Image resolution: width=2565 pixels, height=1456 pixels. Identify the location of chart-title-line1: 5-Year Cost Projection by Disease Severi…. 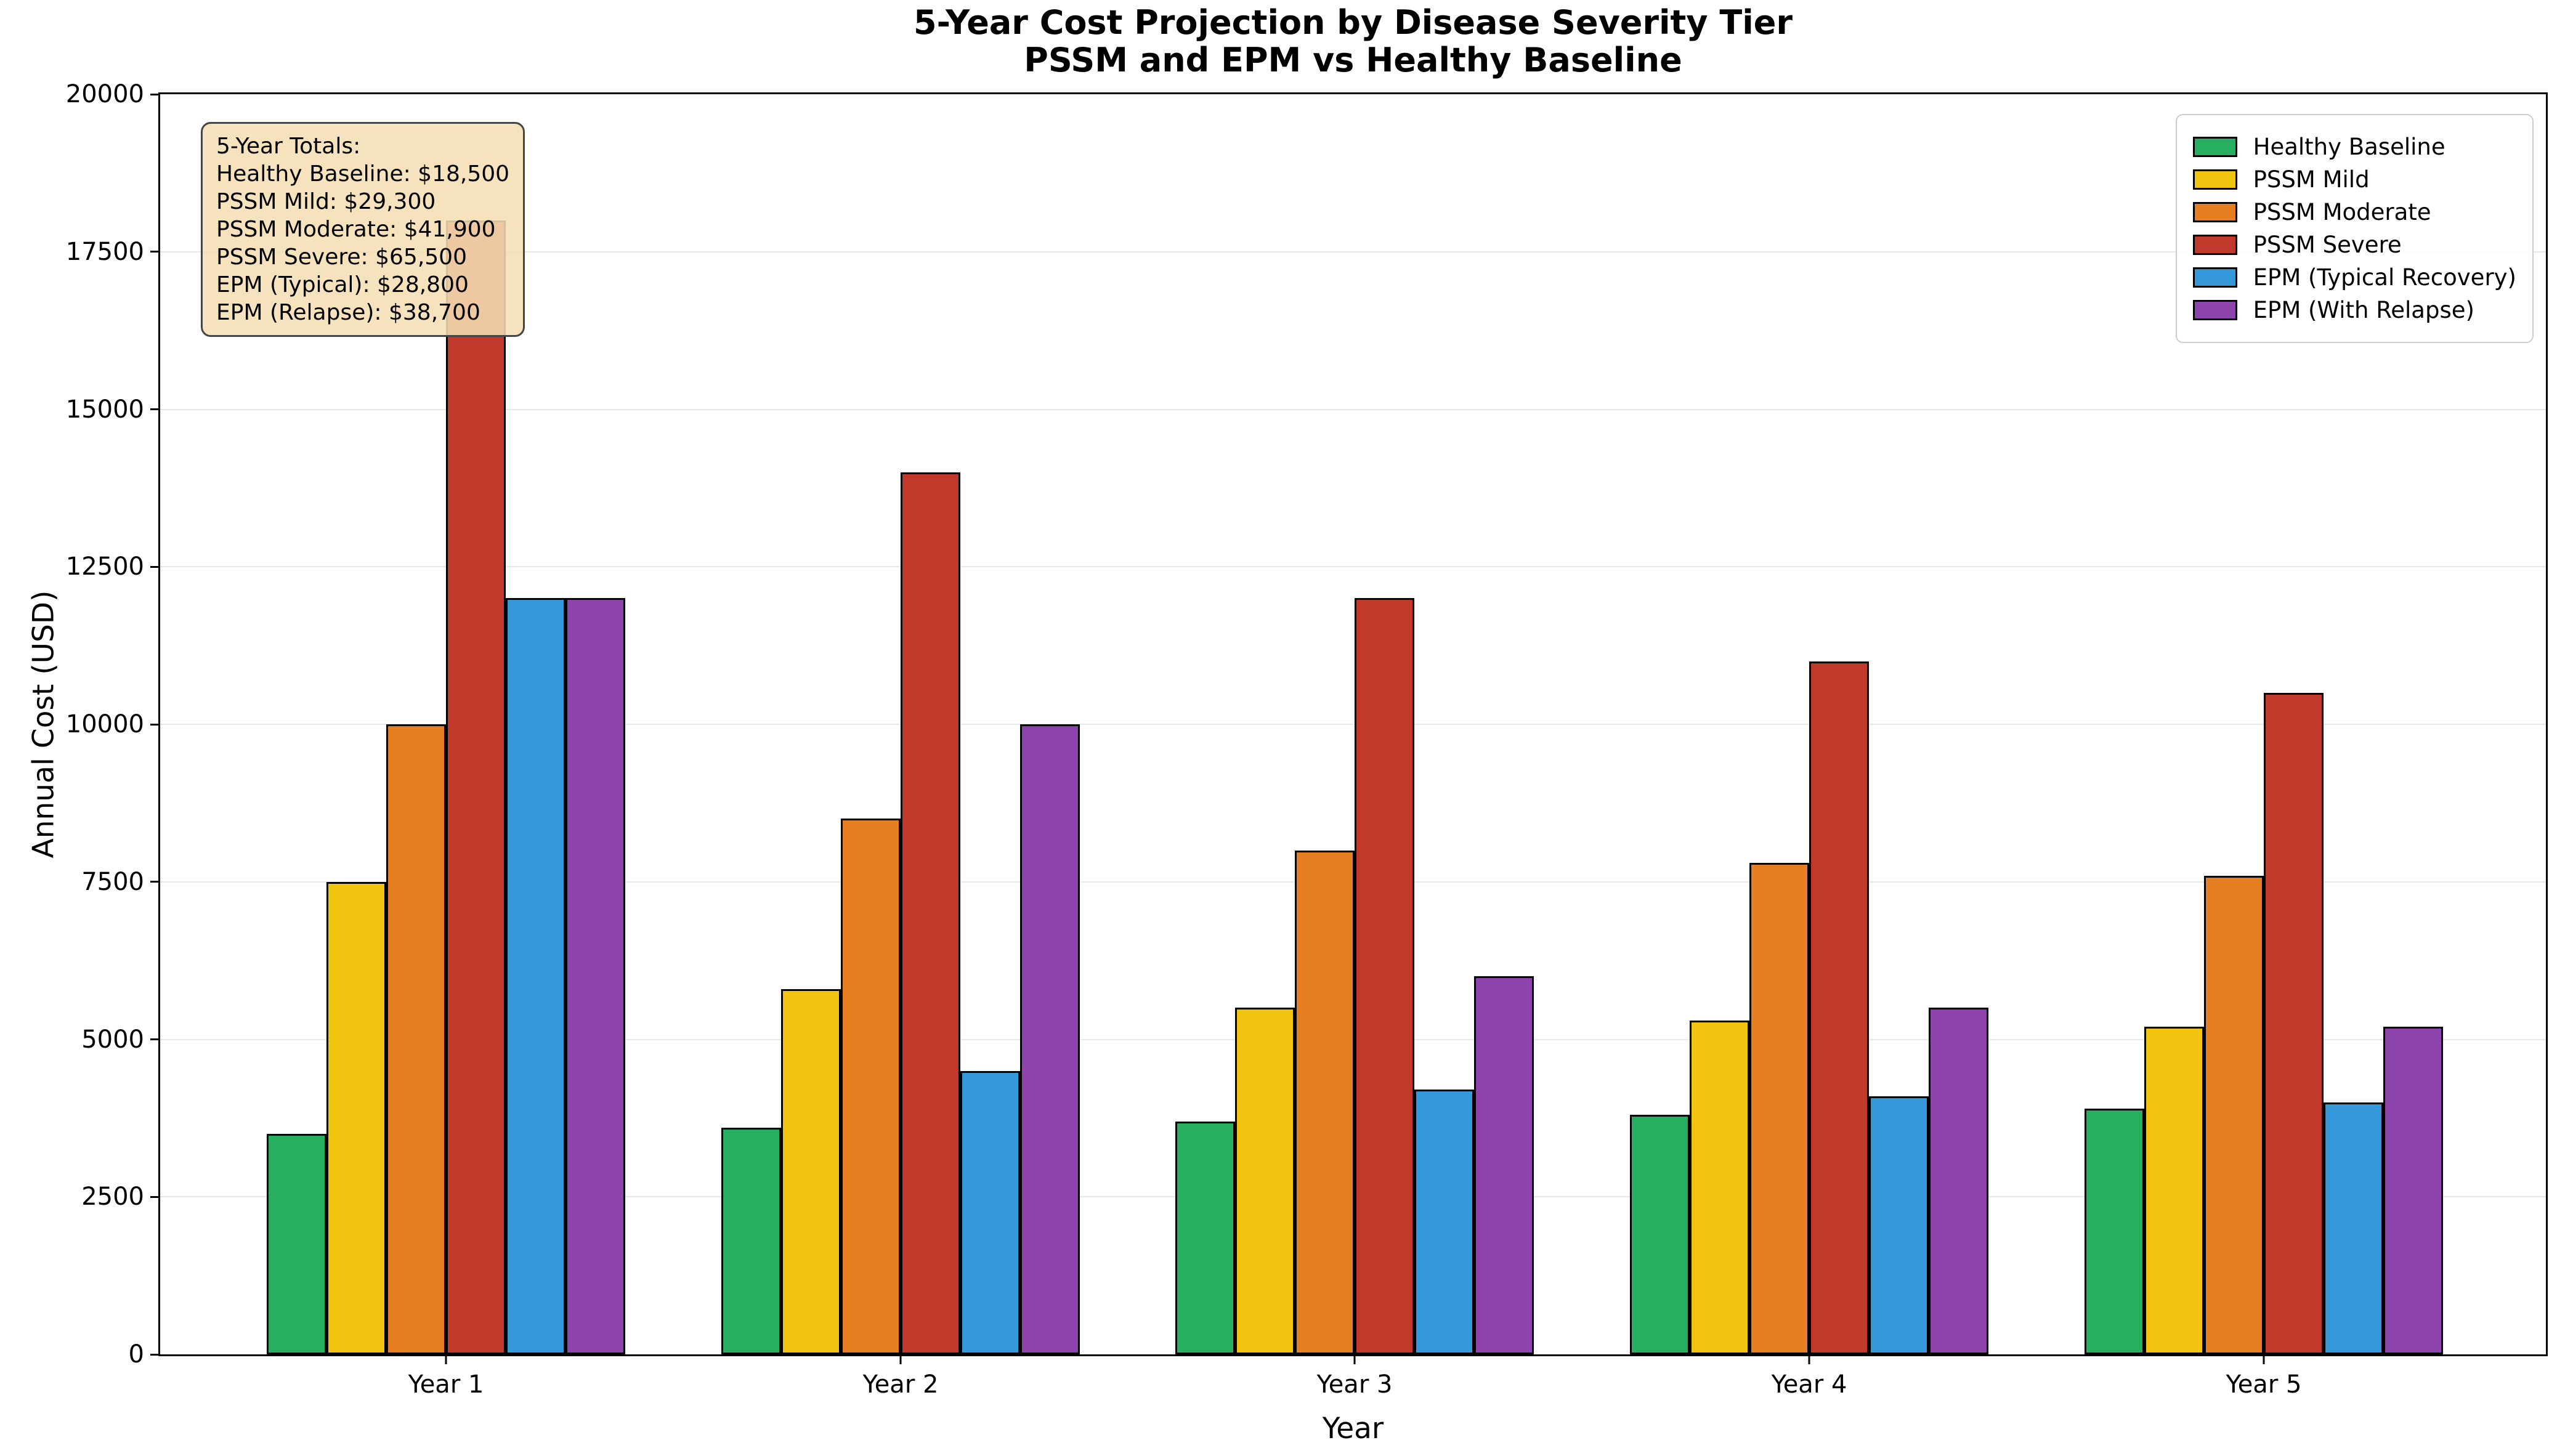
(1354, 23).